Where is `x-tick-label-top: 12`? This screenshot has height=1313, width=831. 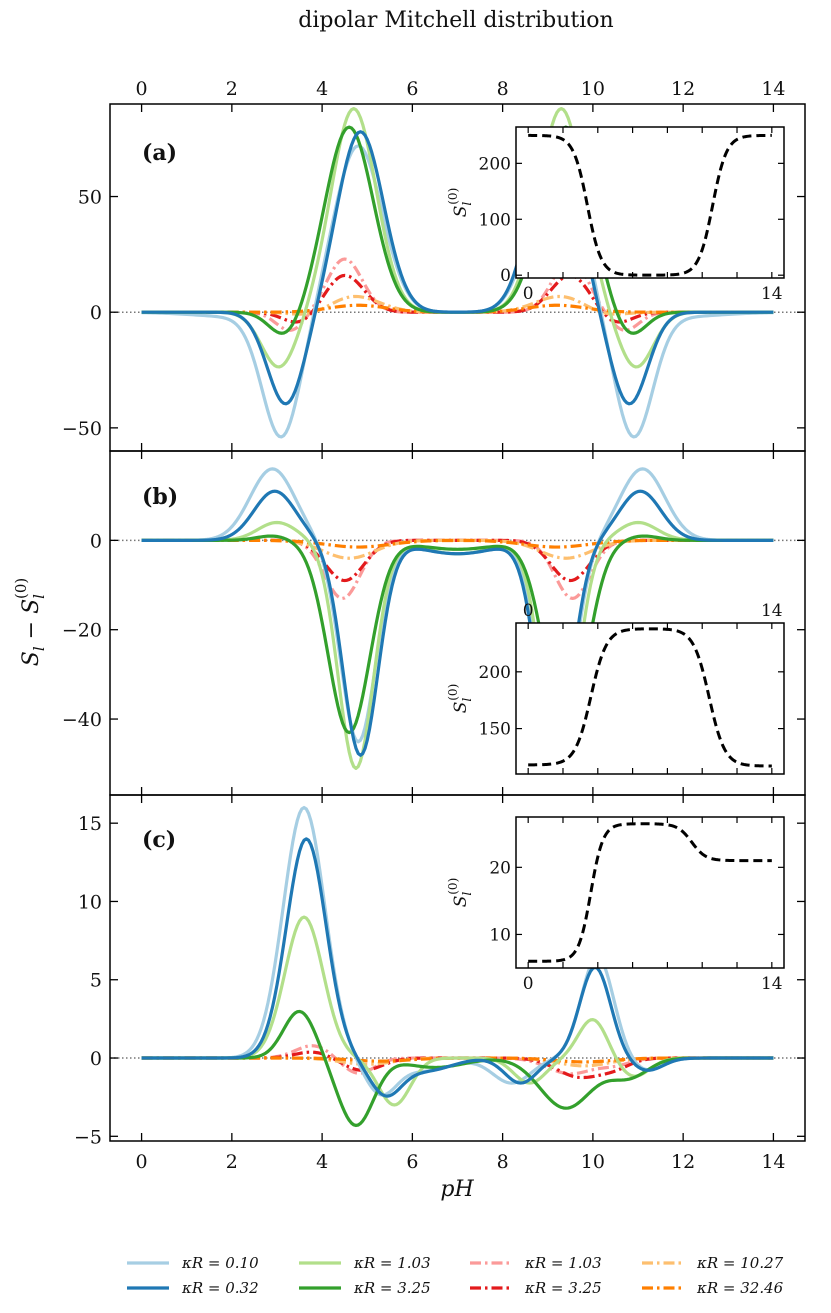 x-tick-label-top: 12 is located at coordinates (683, 89).